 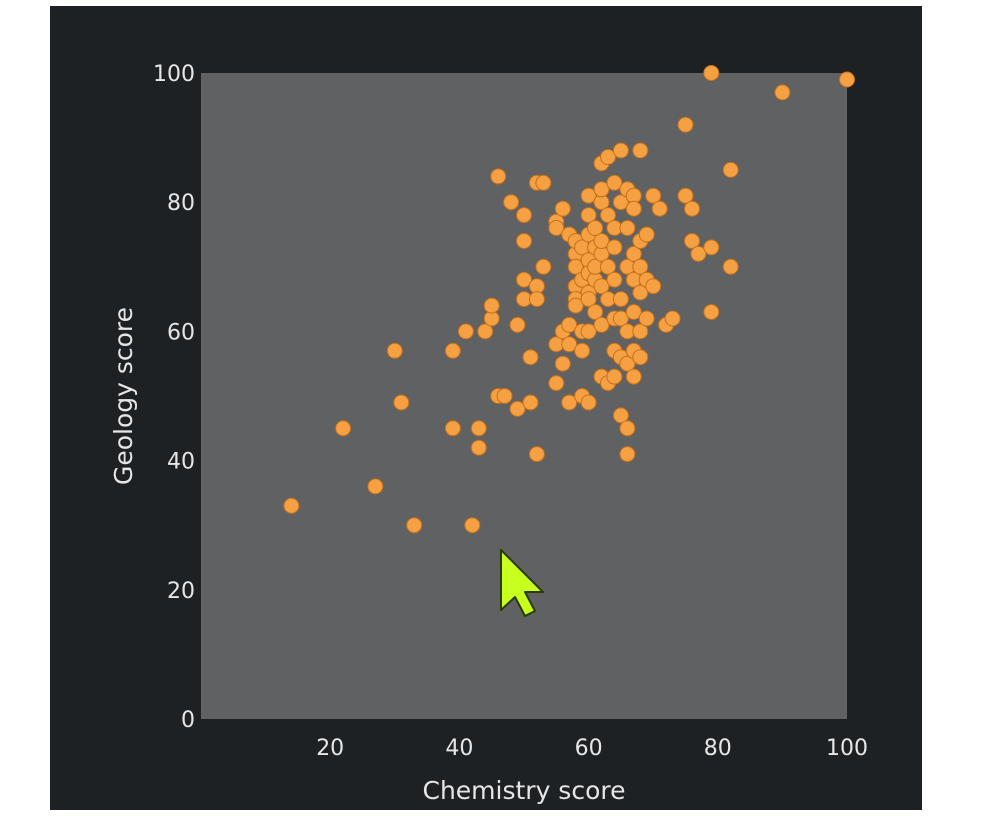 What do you see at coordinates (181, 203) in the screenshot?
I see `y-tick-label: 80` at bounding box center [181, 203].